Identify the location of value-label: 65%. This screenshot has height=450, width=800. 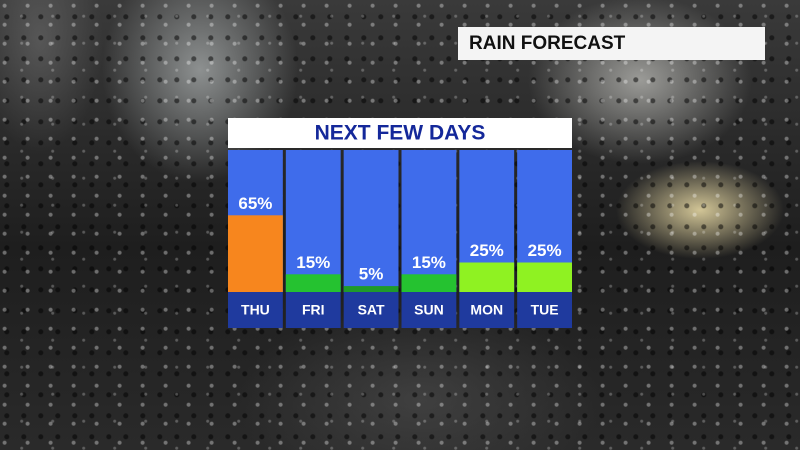
(255, 203).